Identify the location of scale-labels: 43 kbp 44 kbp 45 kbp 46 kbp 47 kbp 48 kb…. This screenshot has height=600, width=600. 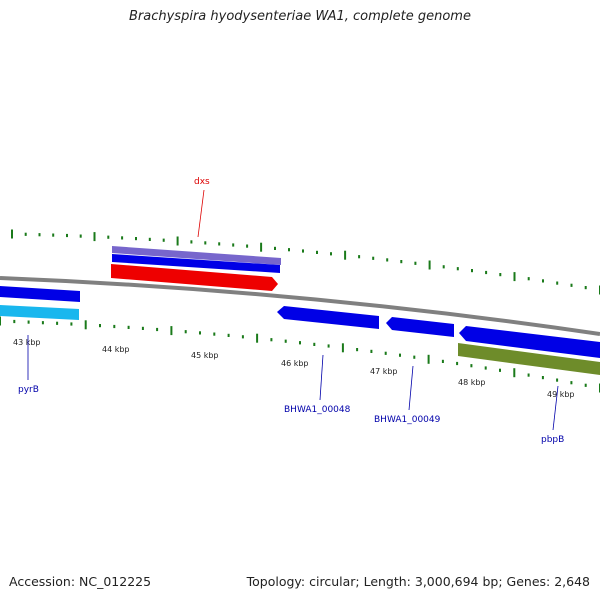
(294, 368).